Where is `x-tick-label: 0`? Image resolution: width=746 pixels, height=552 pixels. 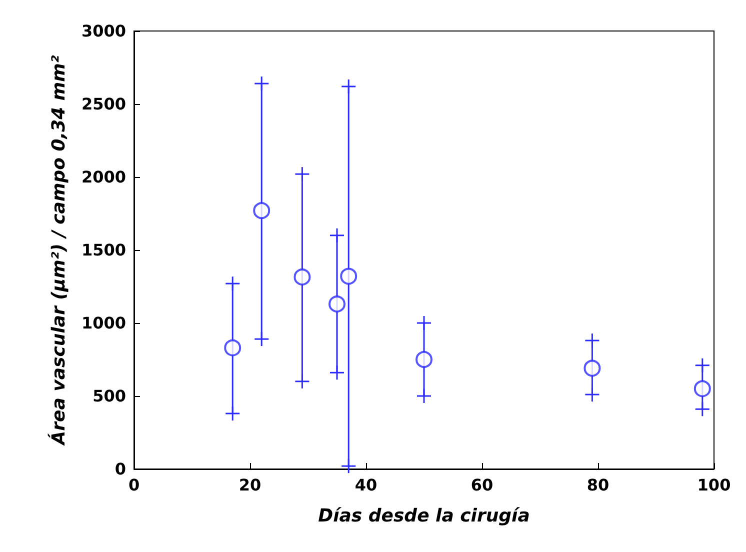 x-tick-label: 0 is located at coordinates (134, 485).